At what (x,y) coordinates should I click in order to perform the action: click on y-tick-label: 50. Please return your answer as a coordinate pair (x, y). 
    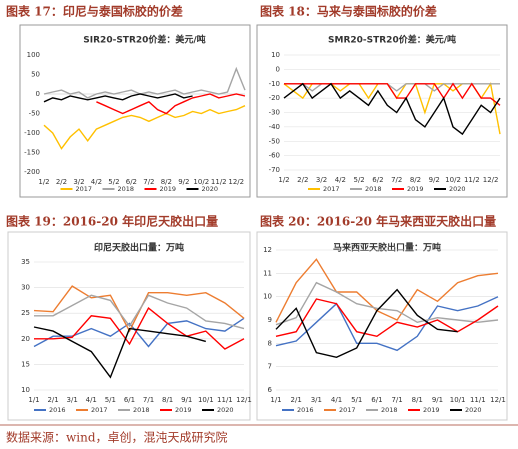
    Looking at the image, I should click on (35, 75).